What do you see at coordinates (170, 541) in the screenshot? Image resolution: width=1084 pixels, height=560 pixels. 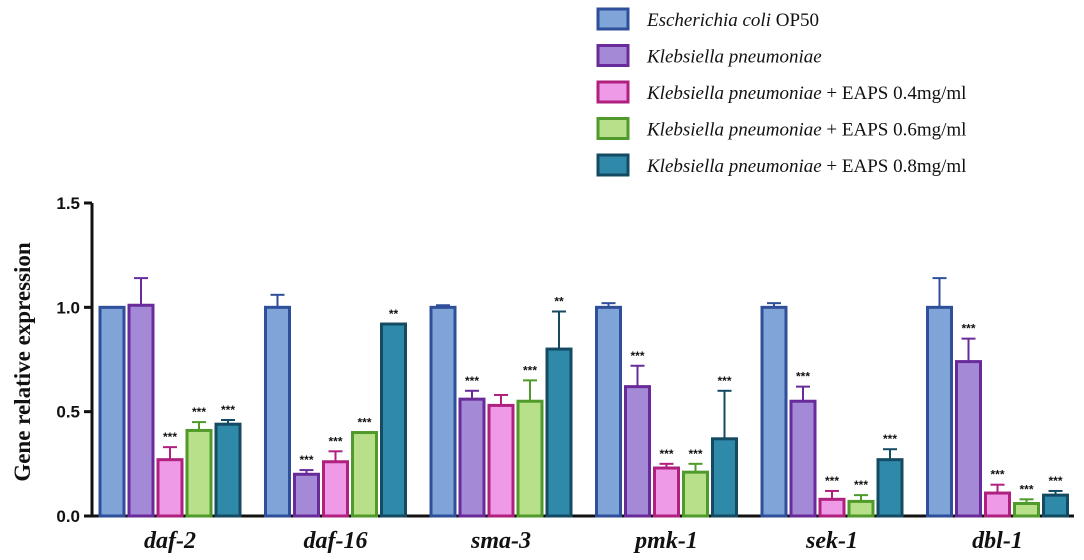 I see `x-tick-label: daf-2` at bounding box center [170, 541].